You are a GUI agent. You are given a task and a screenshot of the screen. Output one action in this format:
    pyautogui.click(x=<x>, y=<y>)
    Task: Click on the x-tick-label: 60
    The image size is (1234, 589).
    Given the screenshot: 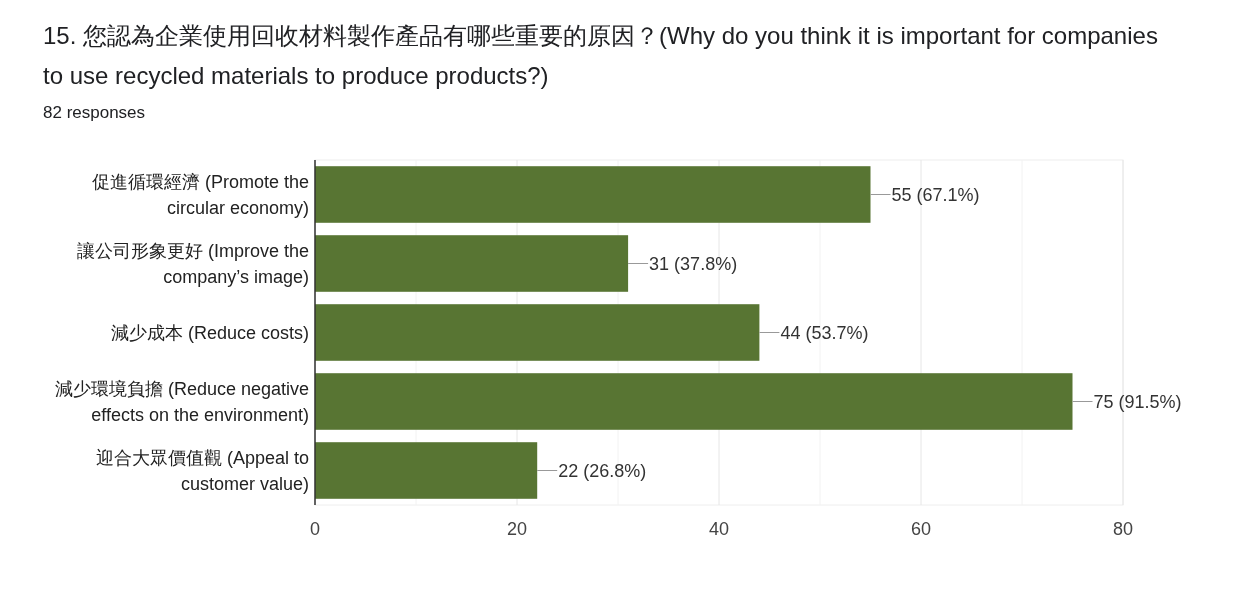 What is the action you would take?
    pyautogui.click(x=921, y=529)
    